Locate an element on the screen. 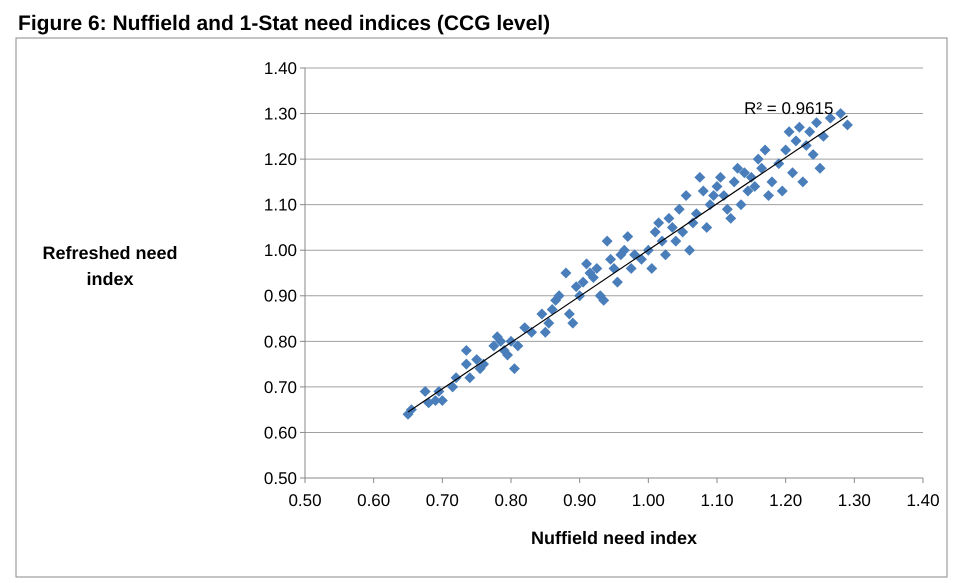 Image resolution: width=958 pixels, height=583 pixels. x-tick-label: 1.40 is located at coordinates (923, 500).